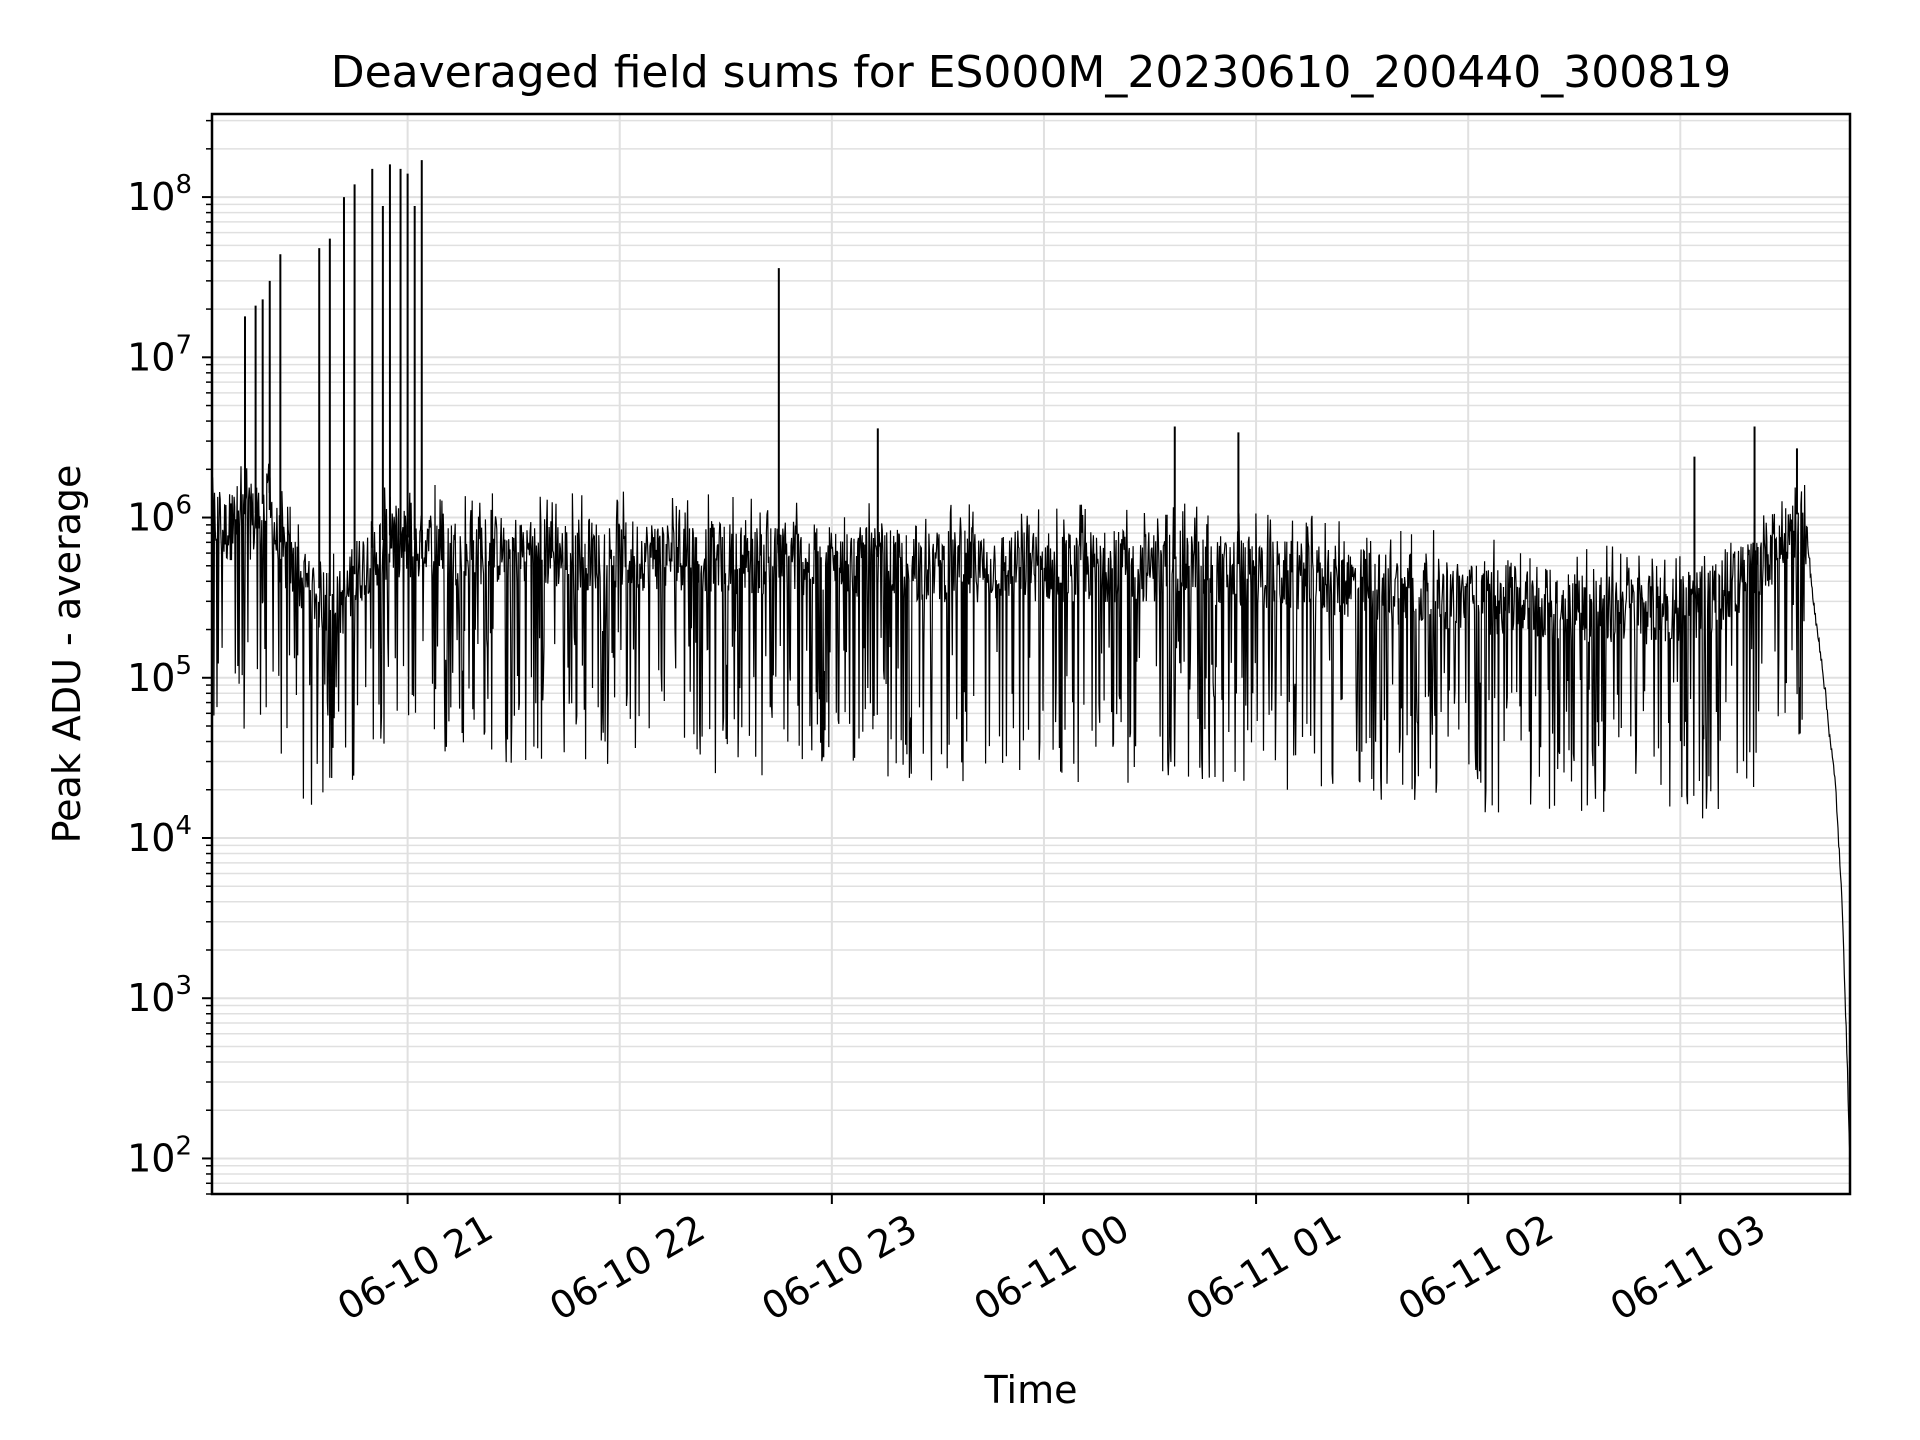  Describe the element at coordinates (1688, 1268) in the screenshot. I see `x-tick-label: 06-11 03` at that location.